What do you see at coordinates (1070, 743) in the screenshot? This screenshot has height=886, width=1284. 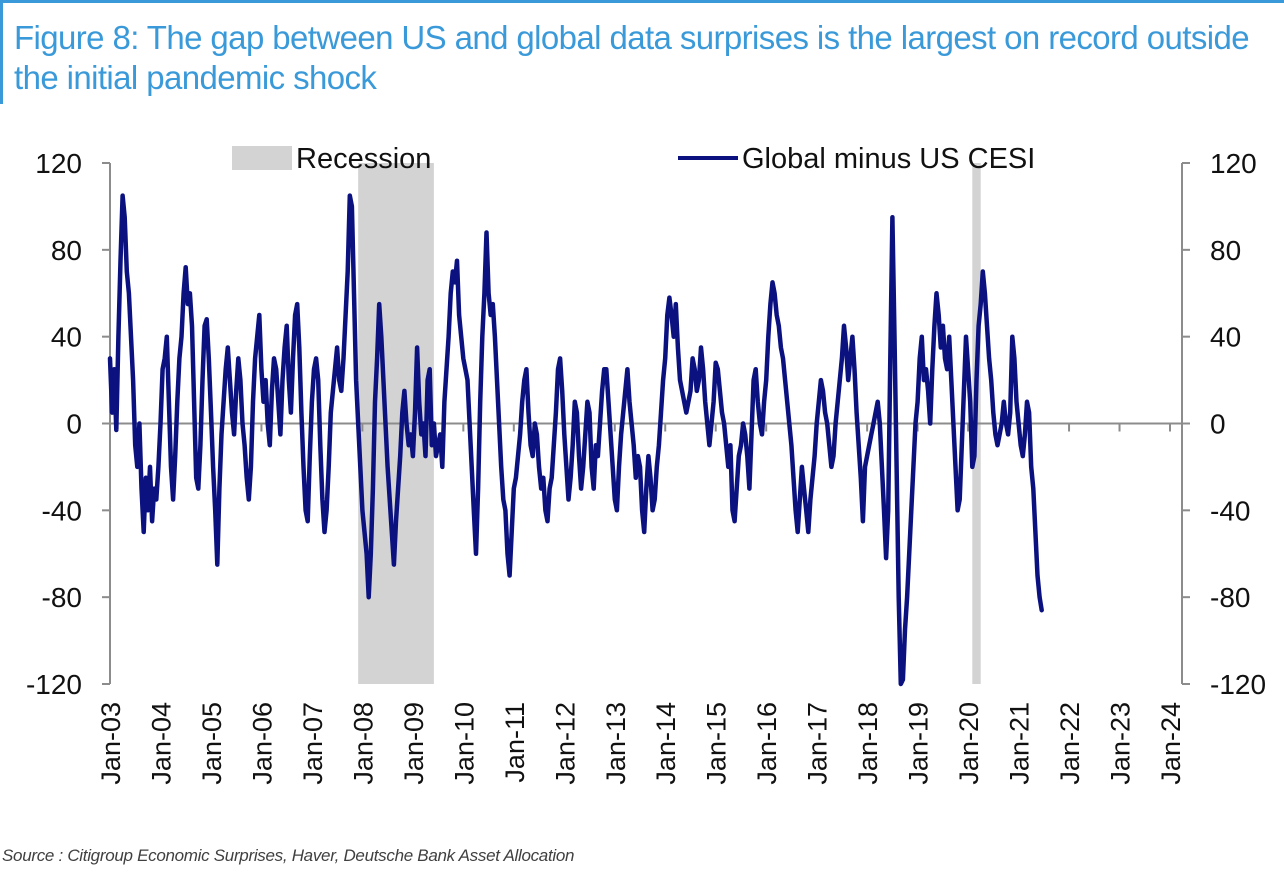 I see `x-tick-label: Jan-22` at bounding box center [1070, 743].